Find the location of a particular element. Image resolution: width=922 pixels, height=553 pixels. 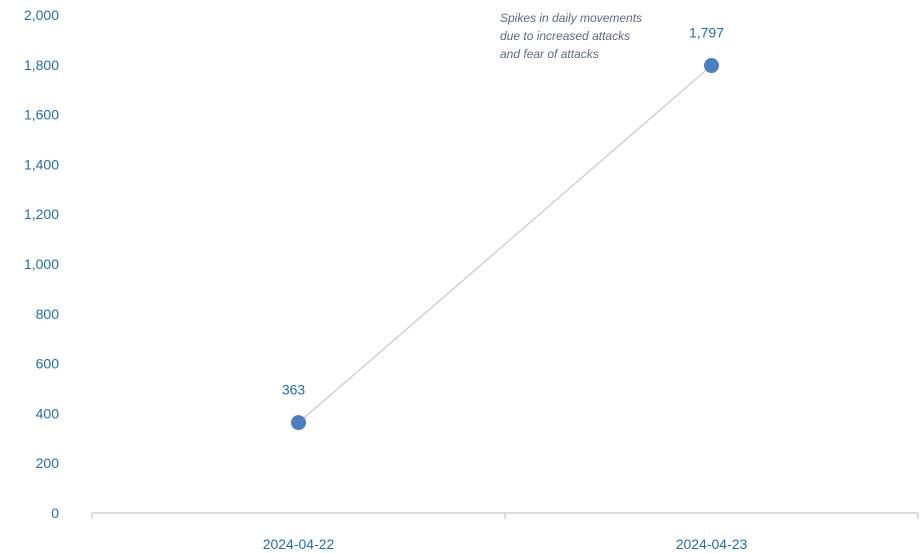

y-tick-label: 800 is located at coordinates (48, 314).